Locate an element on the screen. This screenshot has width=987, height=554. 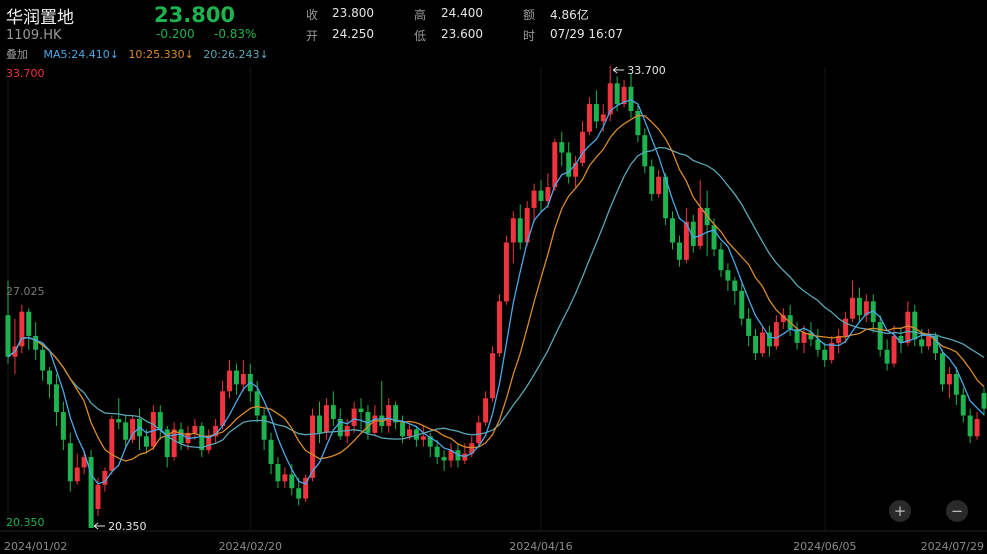
zoom-out-button: − is located at coordinates (957, 511).